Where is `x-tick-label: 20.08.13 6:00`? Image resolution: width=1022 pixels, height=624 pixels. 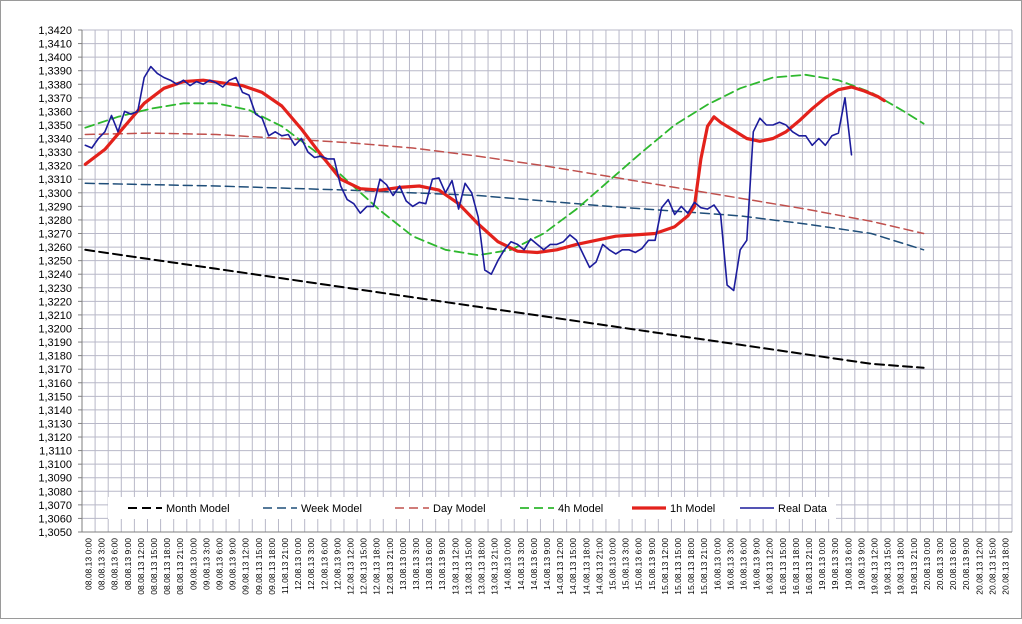
x-tick-label: 20.08.13 6:00 is located at coordinates (953, 564).